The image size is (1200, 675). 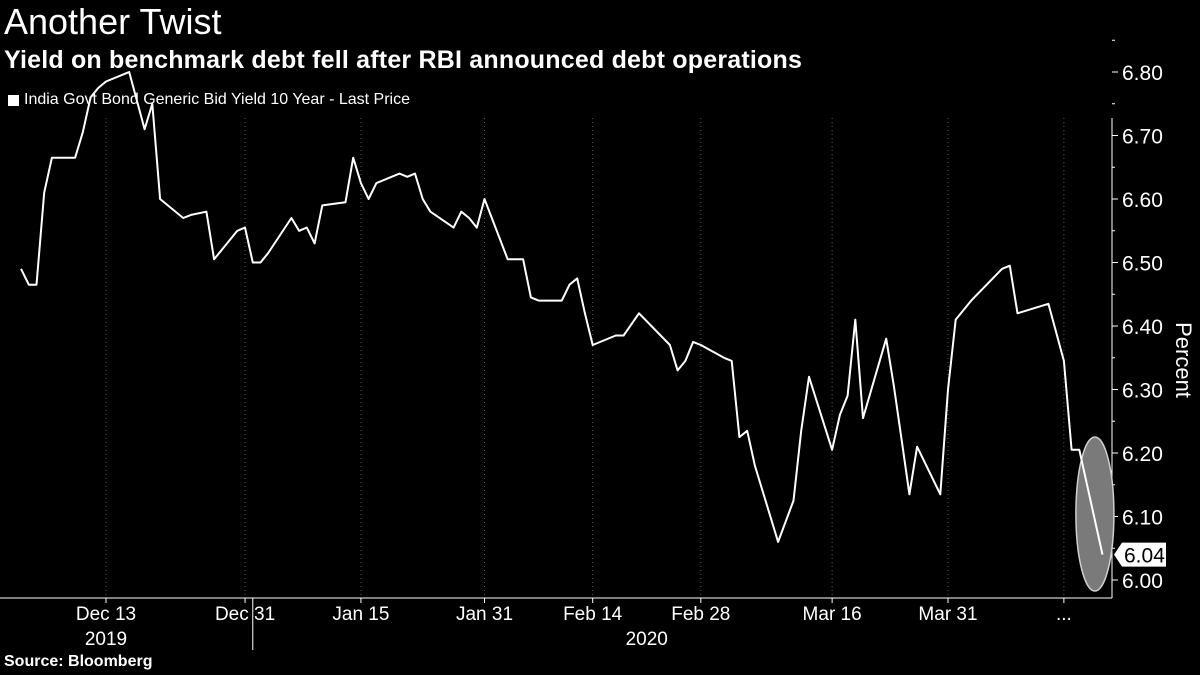 What do you see at coordinates (1142, 391) in the screenshot?
I see `y-tick-label: 6.30` at bounding box center [1142, 391].